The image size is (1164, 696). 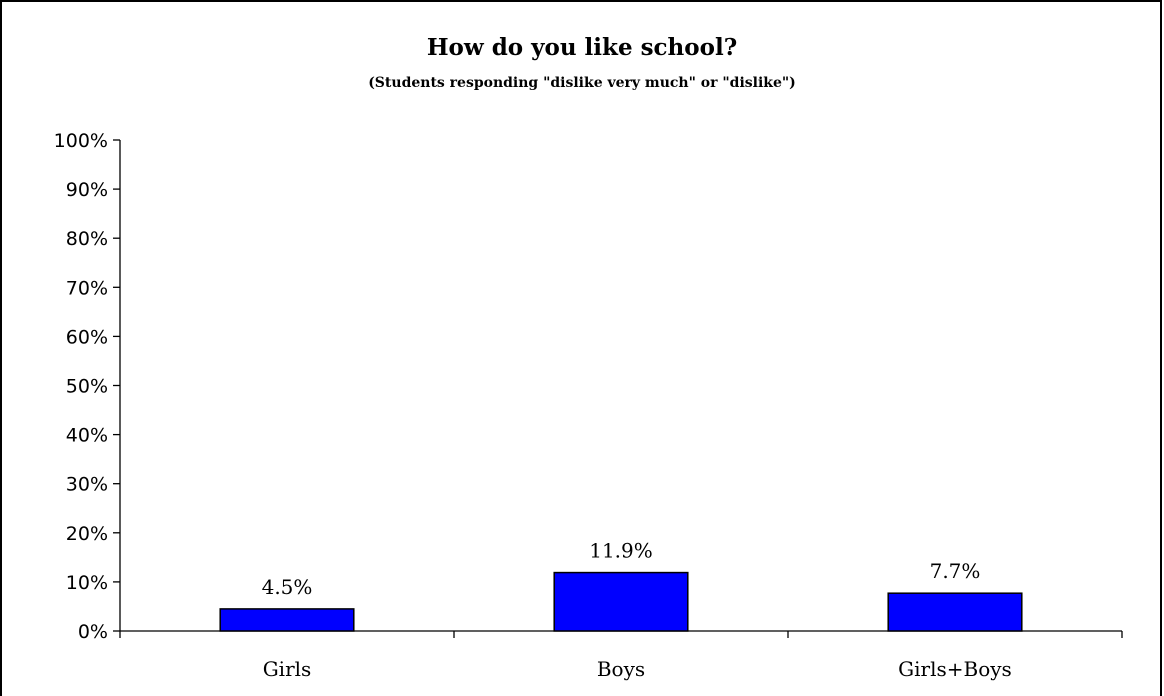 I want to click on y-axis: 0% 10% 20% 30% 40% 50% 60% 70% 80% 90% 100%, so click(x=87, y=386).